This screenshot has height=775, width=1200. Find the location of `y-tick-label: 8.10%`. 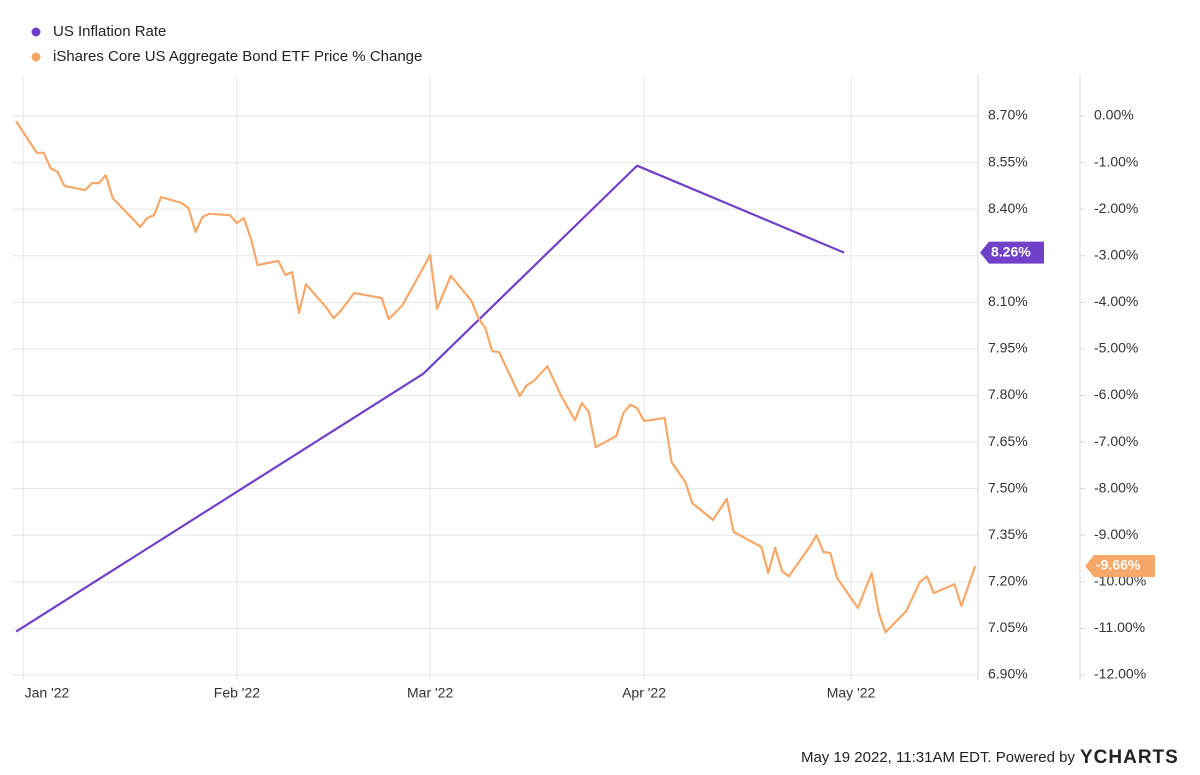

y-tick-label: 8.10% is located at coordinates (1008, 301).